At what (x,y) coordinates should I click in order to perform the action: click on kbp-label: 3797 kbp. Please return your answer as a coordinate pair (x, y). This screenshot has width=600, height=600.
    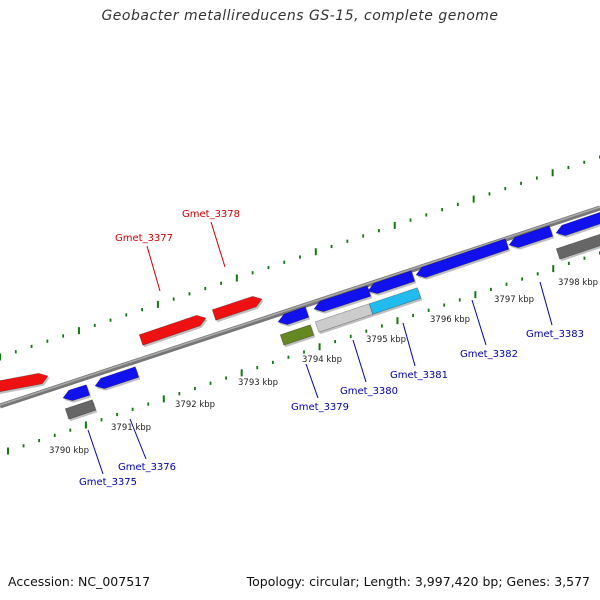
    Looking at the image, I should click on (514, 300).